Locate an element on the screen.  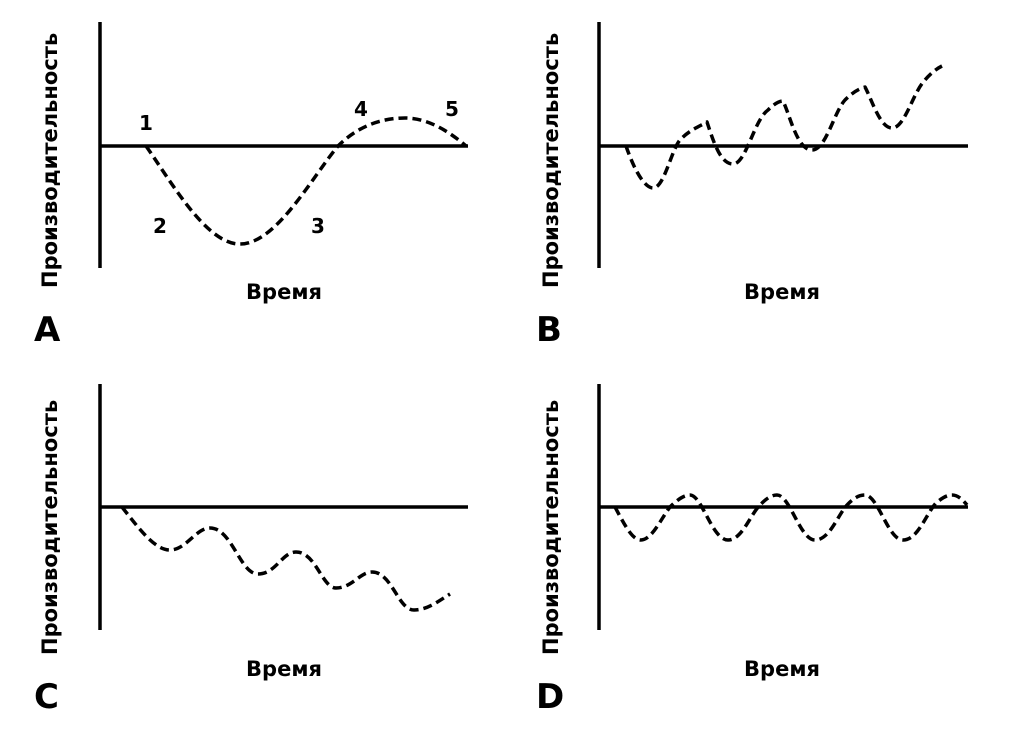
panel-a-x-label: Время is located at coordinates (284, 292).